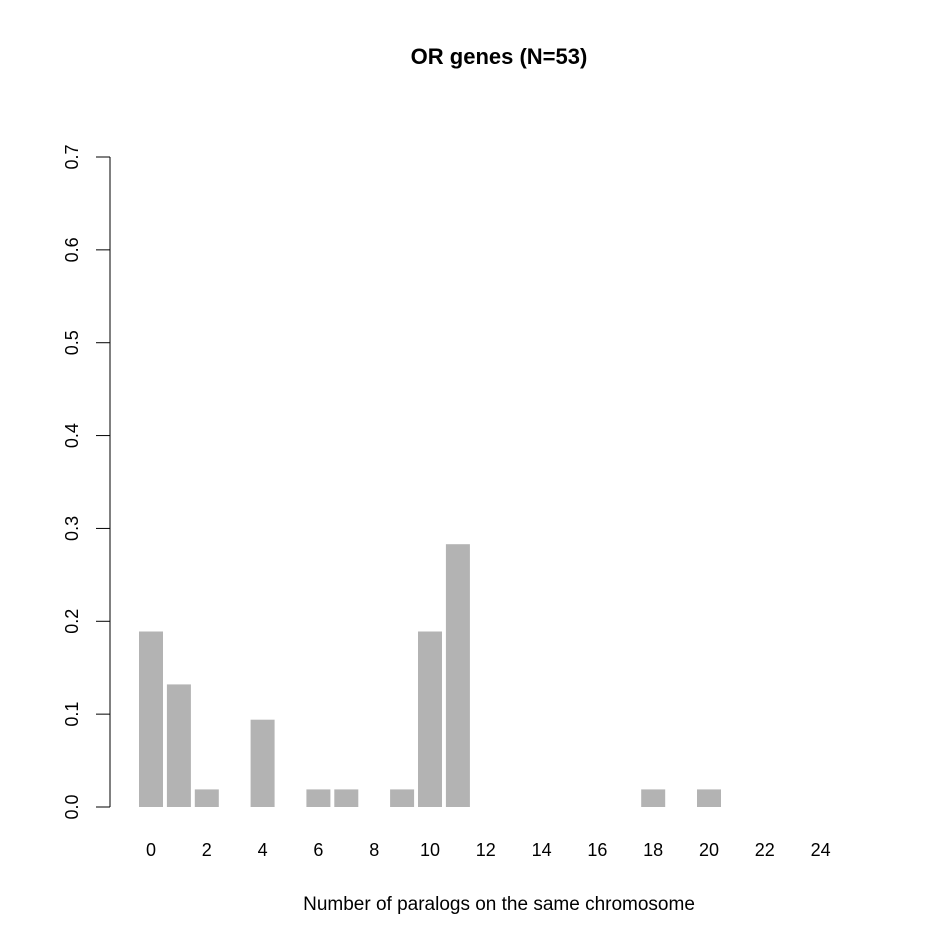 The image size is (945, 945). I want to click on y-tick-label: 0.0, so click(72, 806).